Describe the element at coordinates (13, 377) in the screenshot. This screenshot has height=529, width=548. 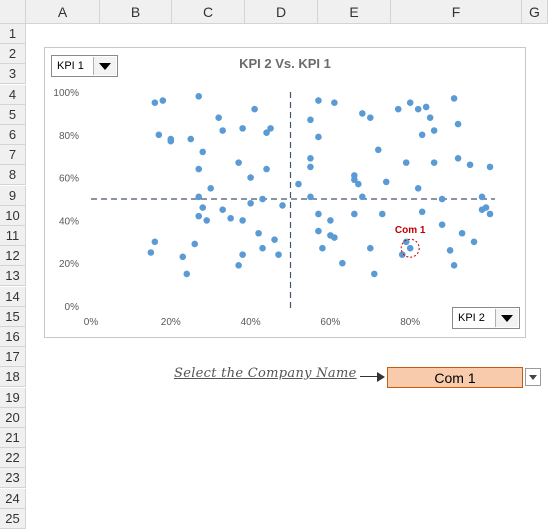
I see `row-header-18: 18` at that location.